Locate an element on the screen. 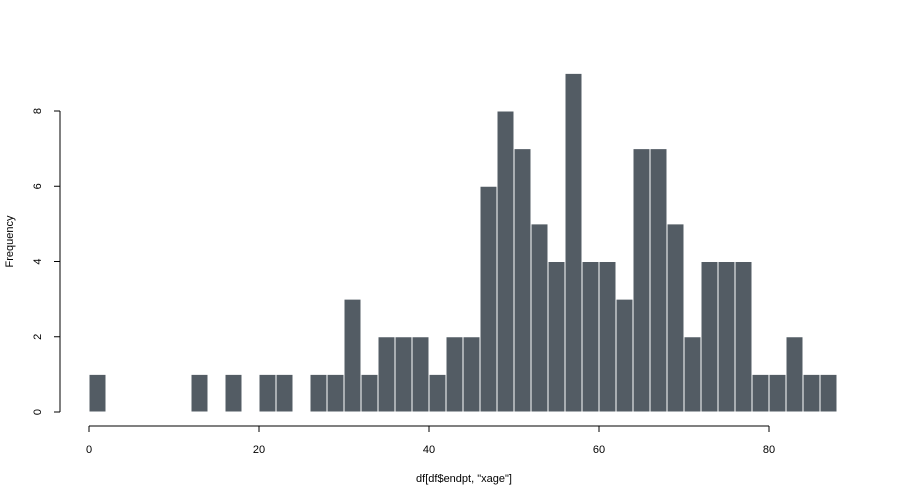  y-tick-label: 6 is located at coordinates (38, 186).